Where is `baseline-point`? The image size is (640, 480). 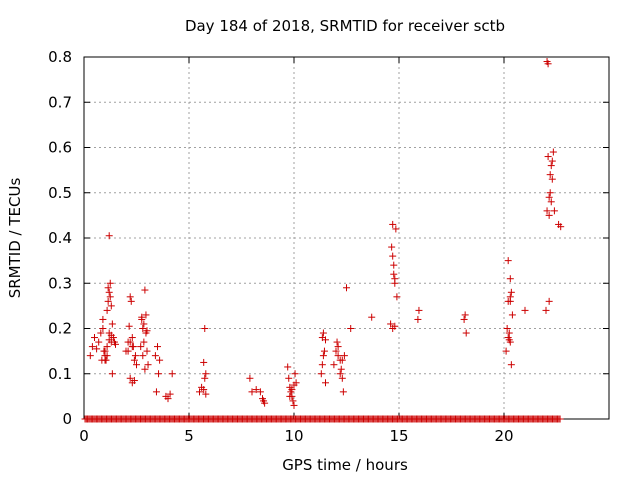 baseline-point is located at coordinates (560, 419).